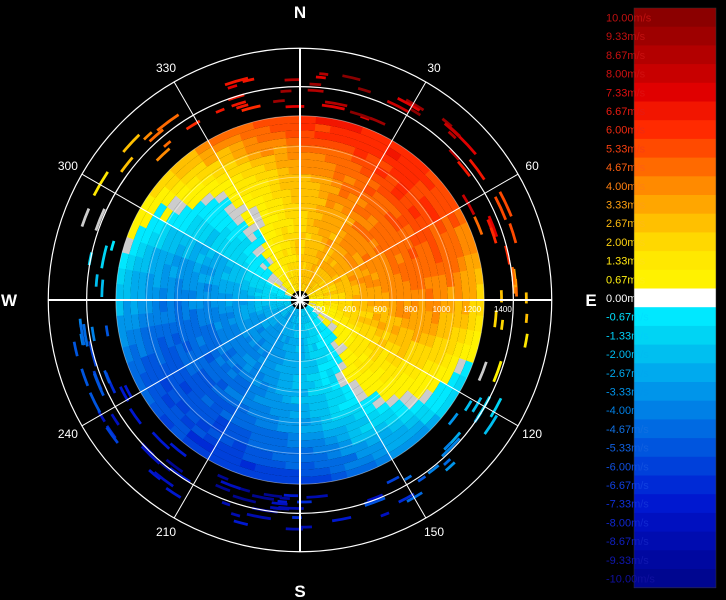  What do you see at coordinates (675, 297) in the screenshot?
I see `colorbar-frame` at bounding box center [675, 297].